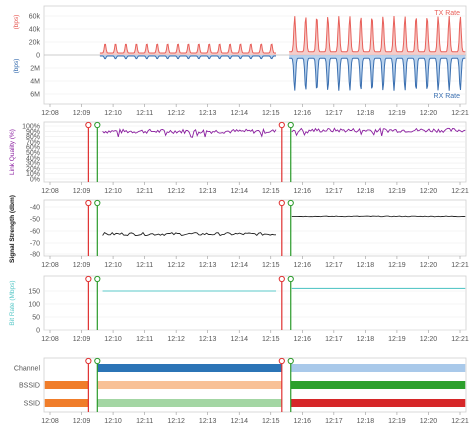  I want to click on y-tick-label: 0%, so click(35, 180).